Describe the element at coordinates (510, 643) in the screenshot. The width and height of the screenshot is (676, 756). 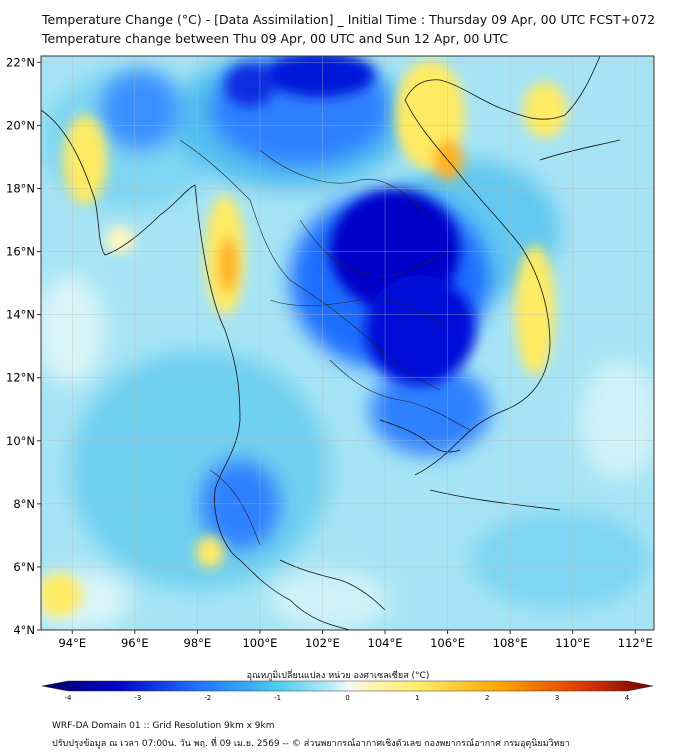
I see `lon-label: 108°E` at that location.